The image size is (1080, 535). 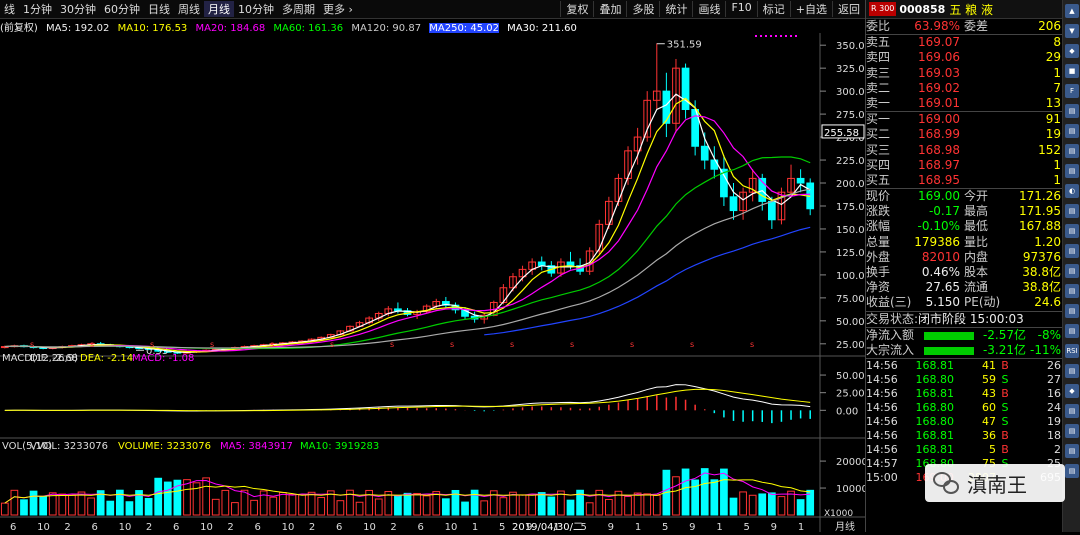 I want to click on sidebar-tool-icon-18: ▤, so click(x=1072, y=371).